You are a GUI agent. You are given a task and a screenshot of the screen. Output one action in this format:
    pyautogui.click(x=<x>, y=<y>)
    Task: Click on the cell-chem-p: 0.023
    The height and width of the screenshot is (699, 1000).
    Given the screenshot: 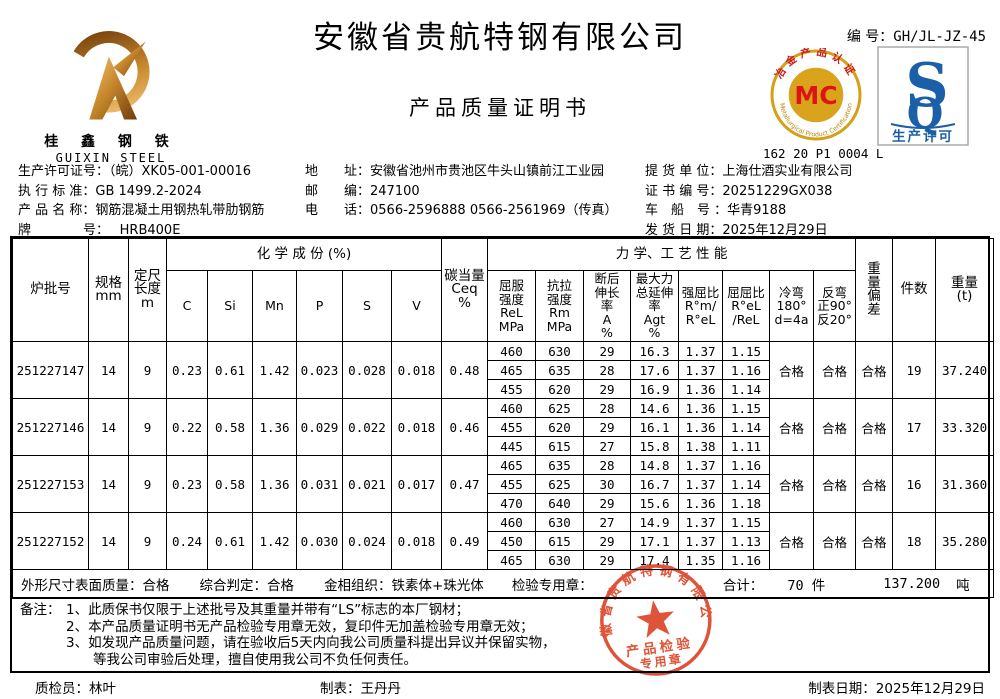 What is the action you would take?
    pyautogui.click(x=319, y=370)
    